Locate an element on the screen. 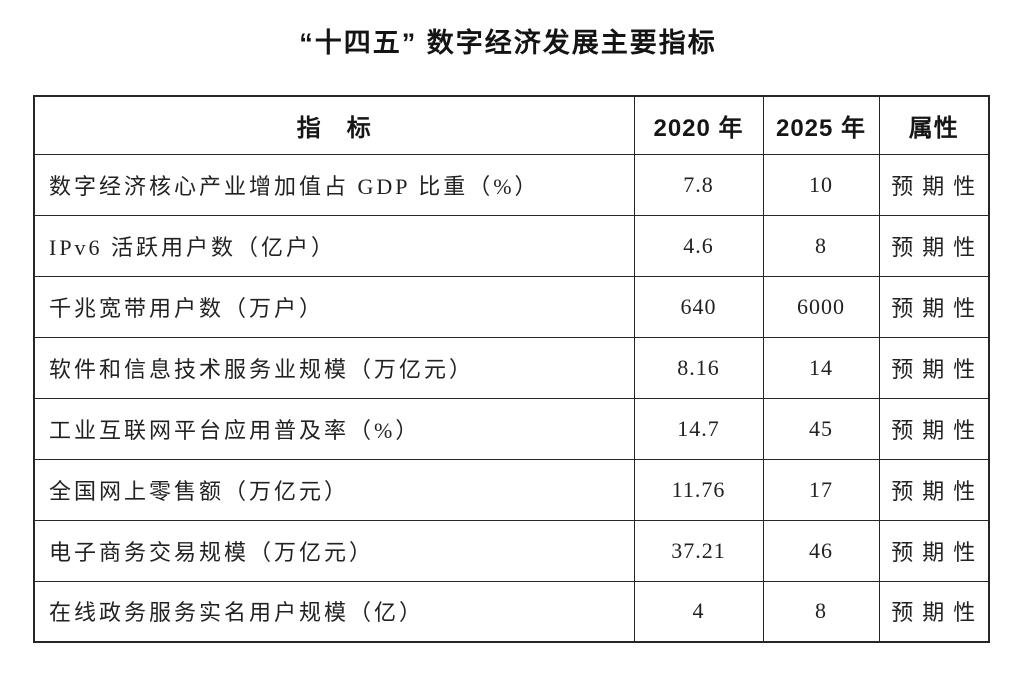  cell-indicator: 软件和信息技术服务业规模（万亿元） is located at coordinates (334, 367).